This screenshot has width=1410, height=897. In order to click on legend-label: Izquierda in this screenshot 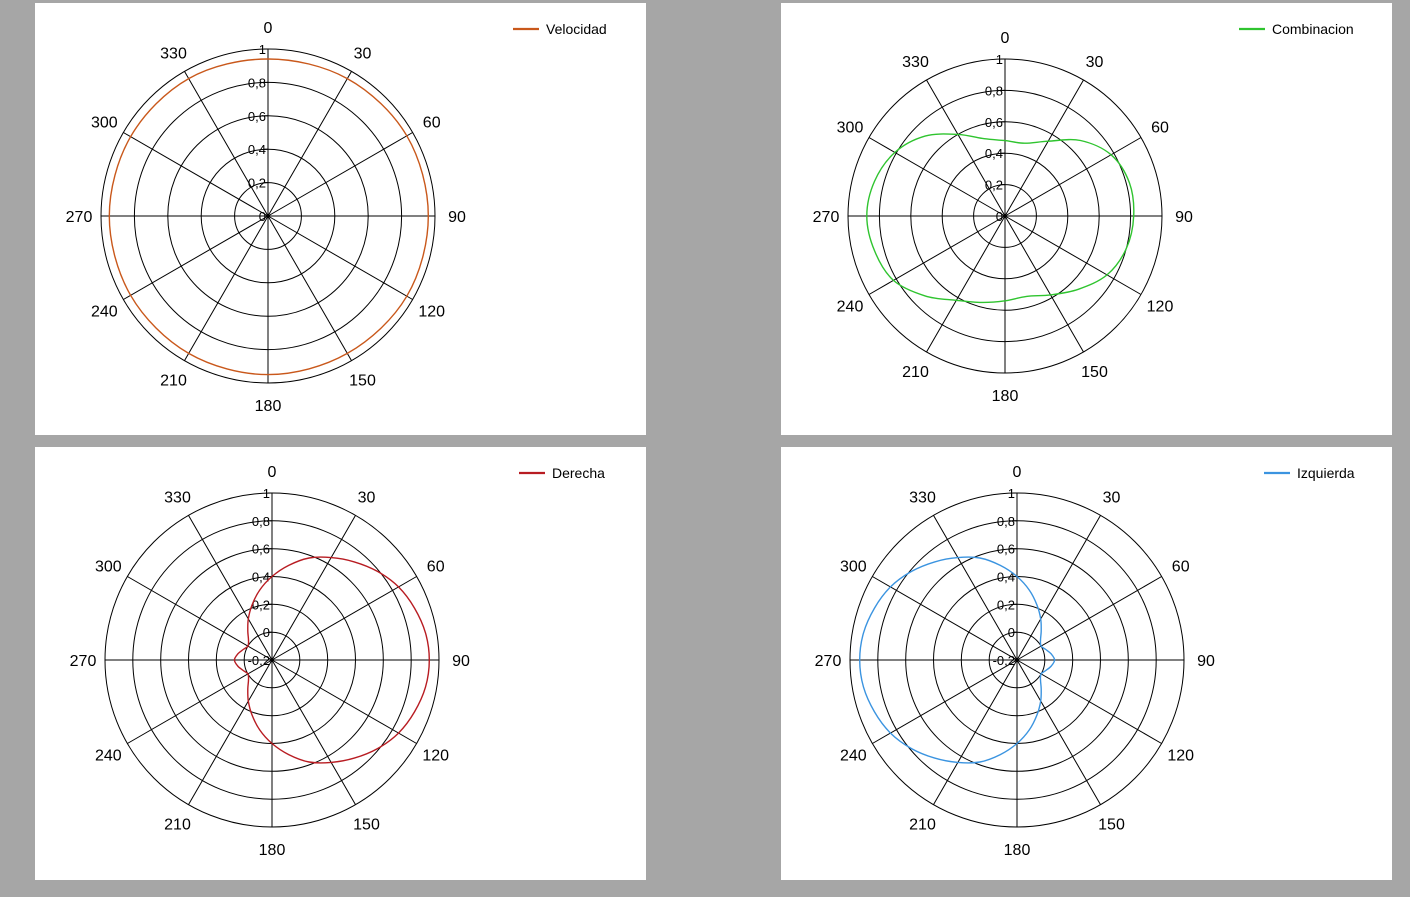, I will do `click(1326, 473)`.